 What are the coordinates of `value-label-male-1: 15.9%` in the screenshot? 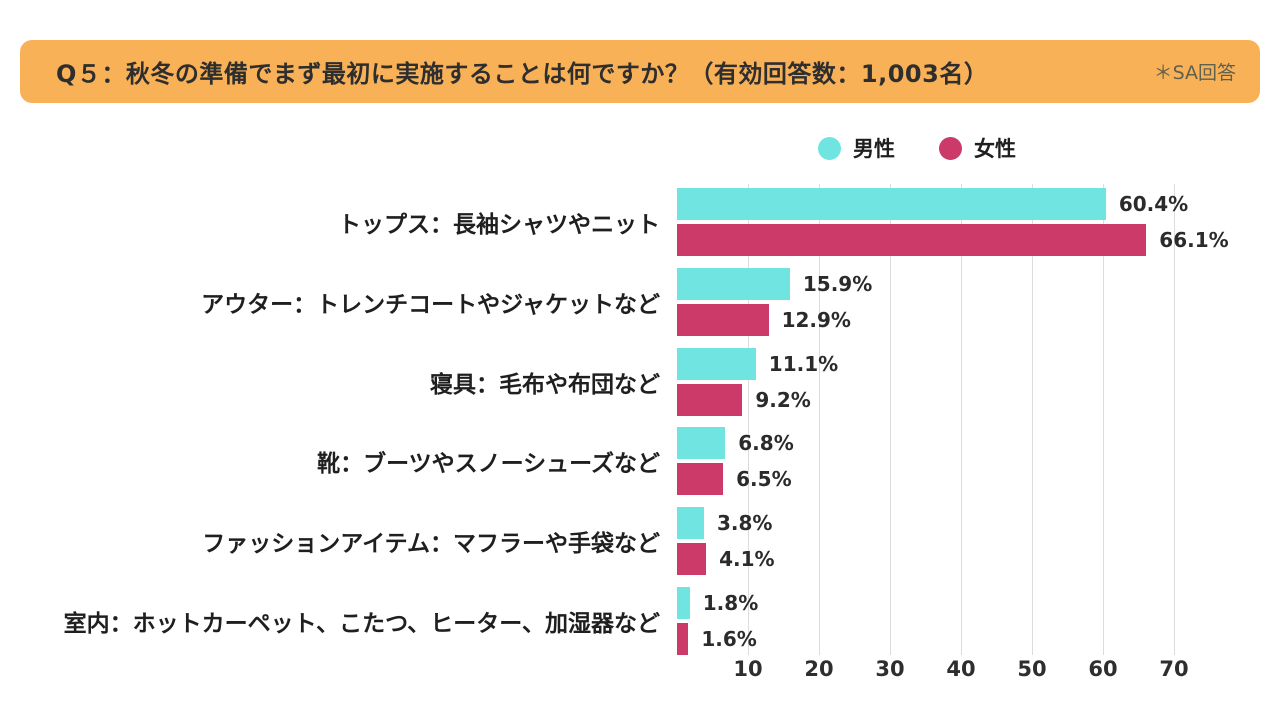 It's located at (837, 283).